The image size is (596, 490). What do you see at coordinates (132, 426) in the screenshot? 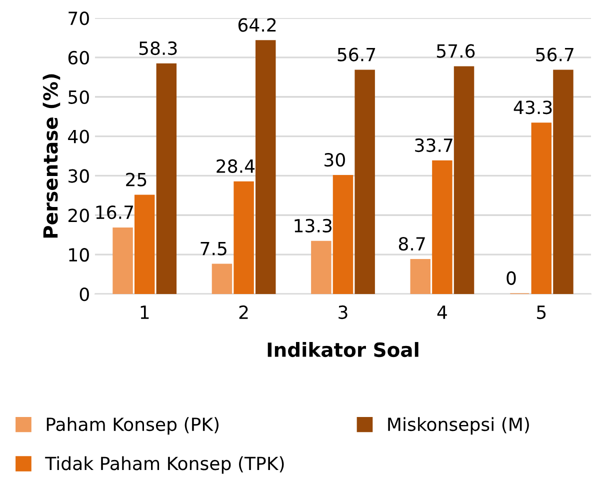
I see `legend-label: Paham Konsep (PK)` at bounding box center [132, 426].